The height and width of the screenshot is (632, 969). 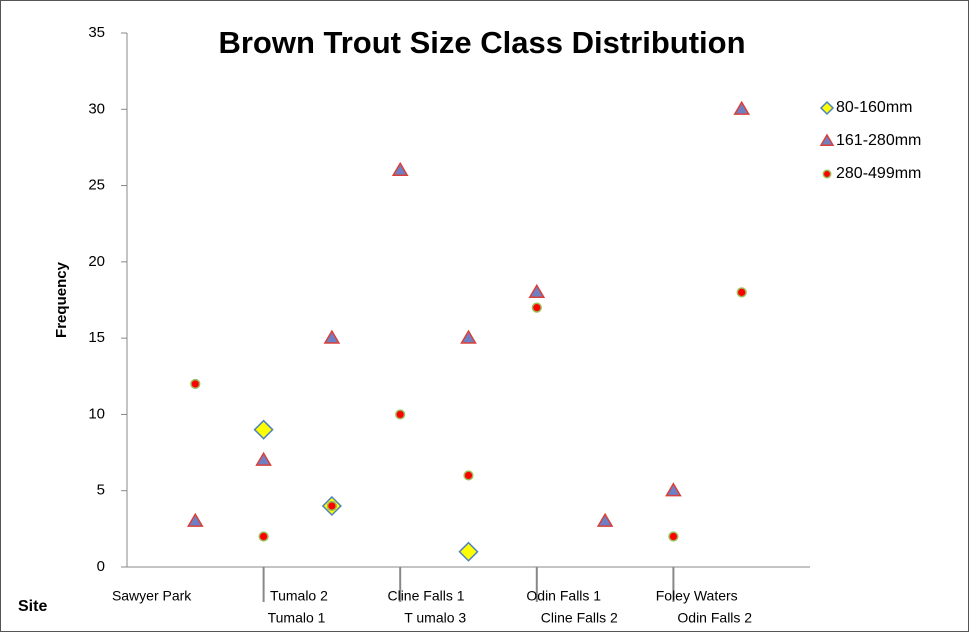 What do you see at coordinates (96, 108) in the screenshot?
I see `y-tick-label: 30` at bounding box center [96, 108].